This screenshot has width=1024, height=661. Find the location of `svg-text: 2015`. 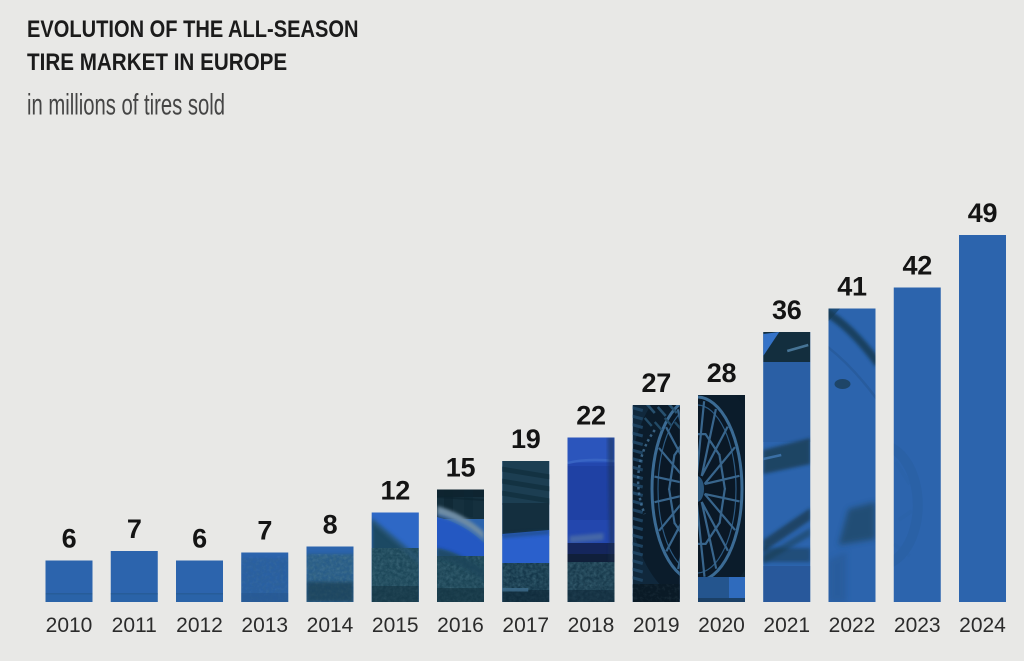

svg-text: 2015 is located at coordinates (395, 625).